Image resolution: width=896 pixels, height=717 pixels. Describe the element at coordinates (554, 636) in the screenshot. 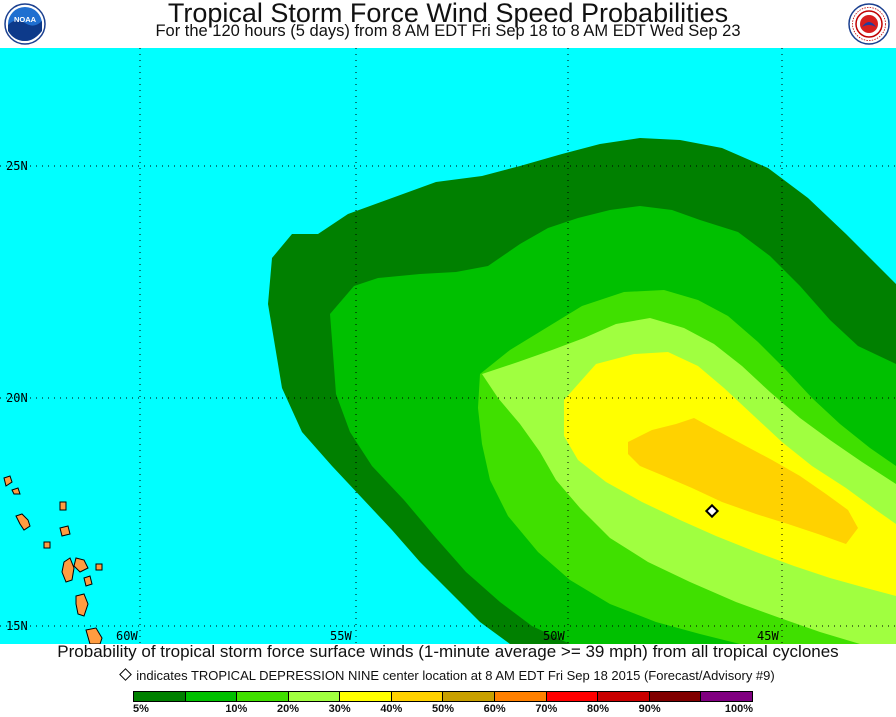

I see `lon-label-50w: 50W` at that location.